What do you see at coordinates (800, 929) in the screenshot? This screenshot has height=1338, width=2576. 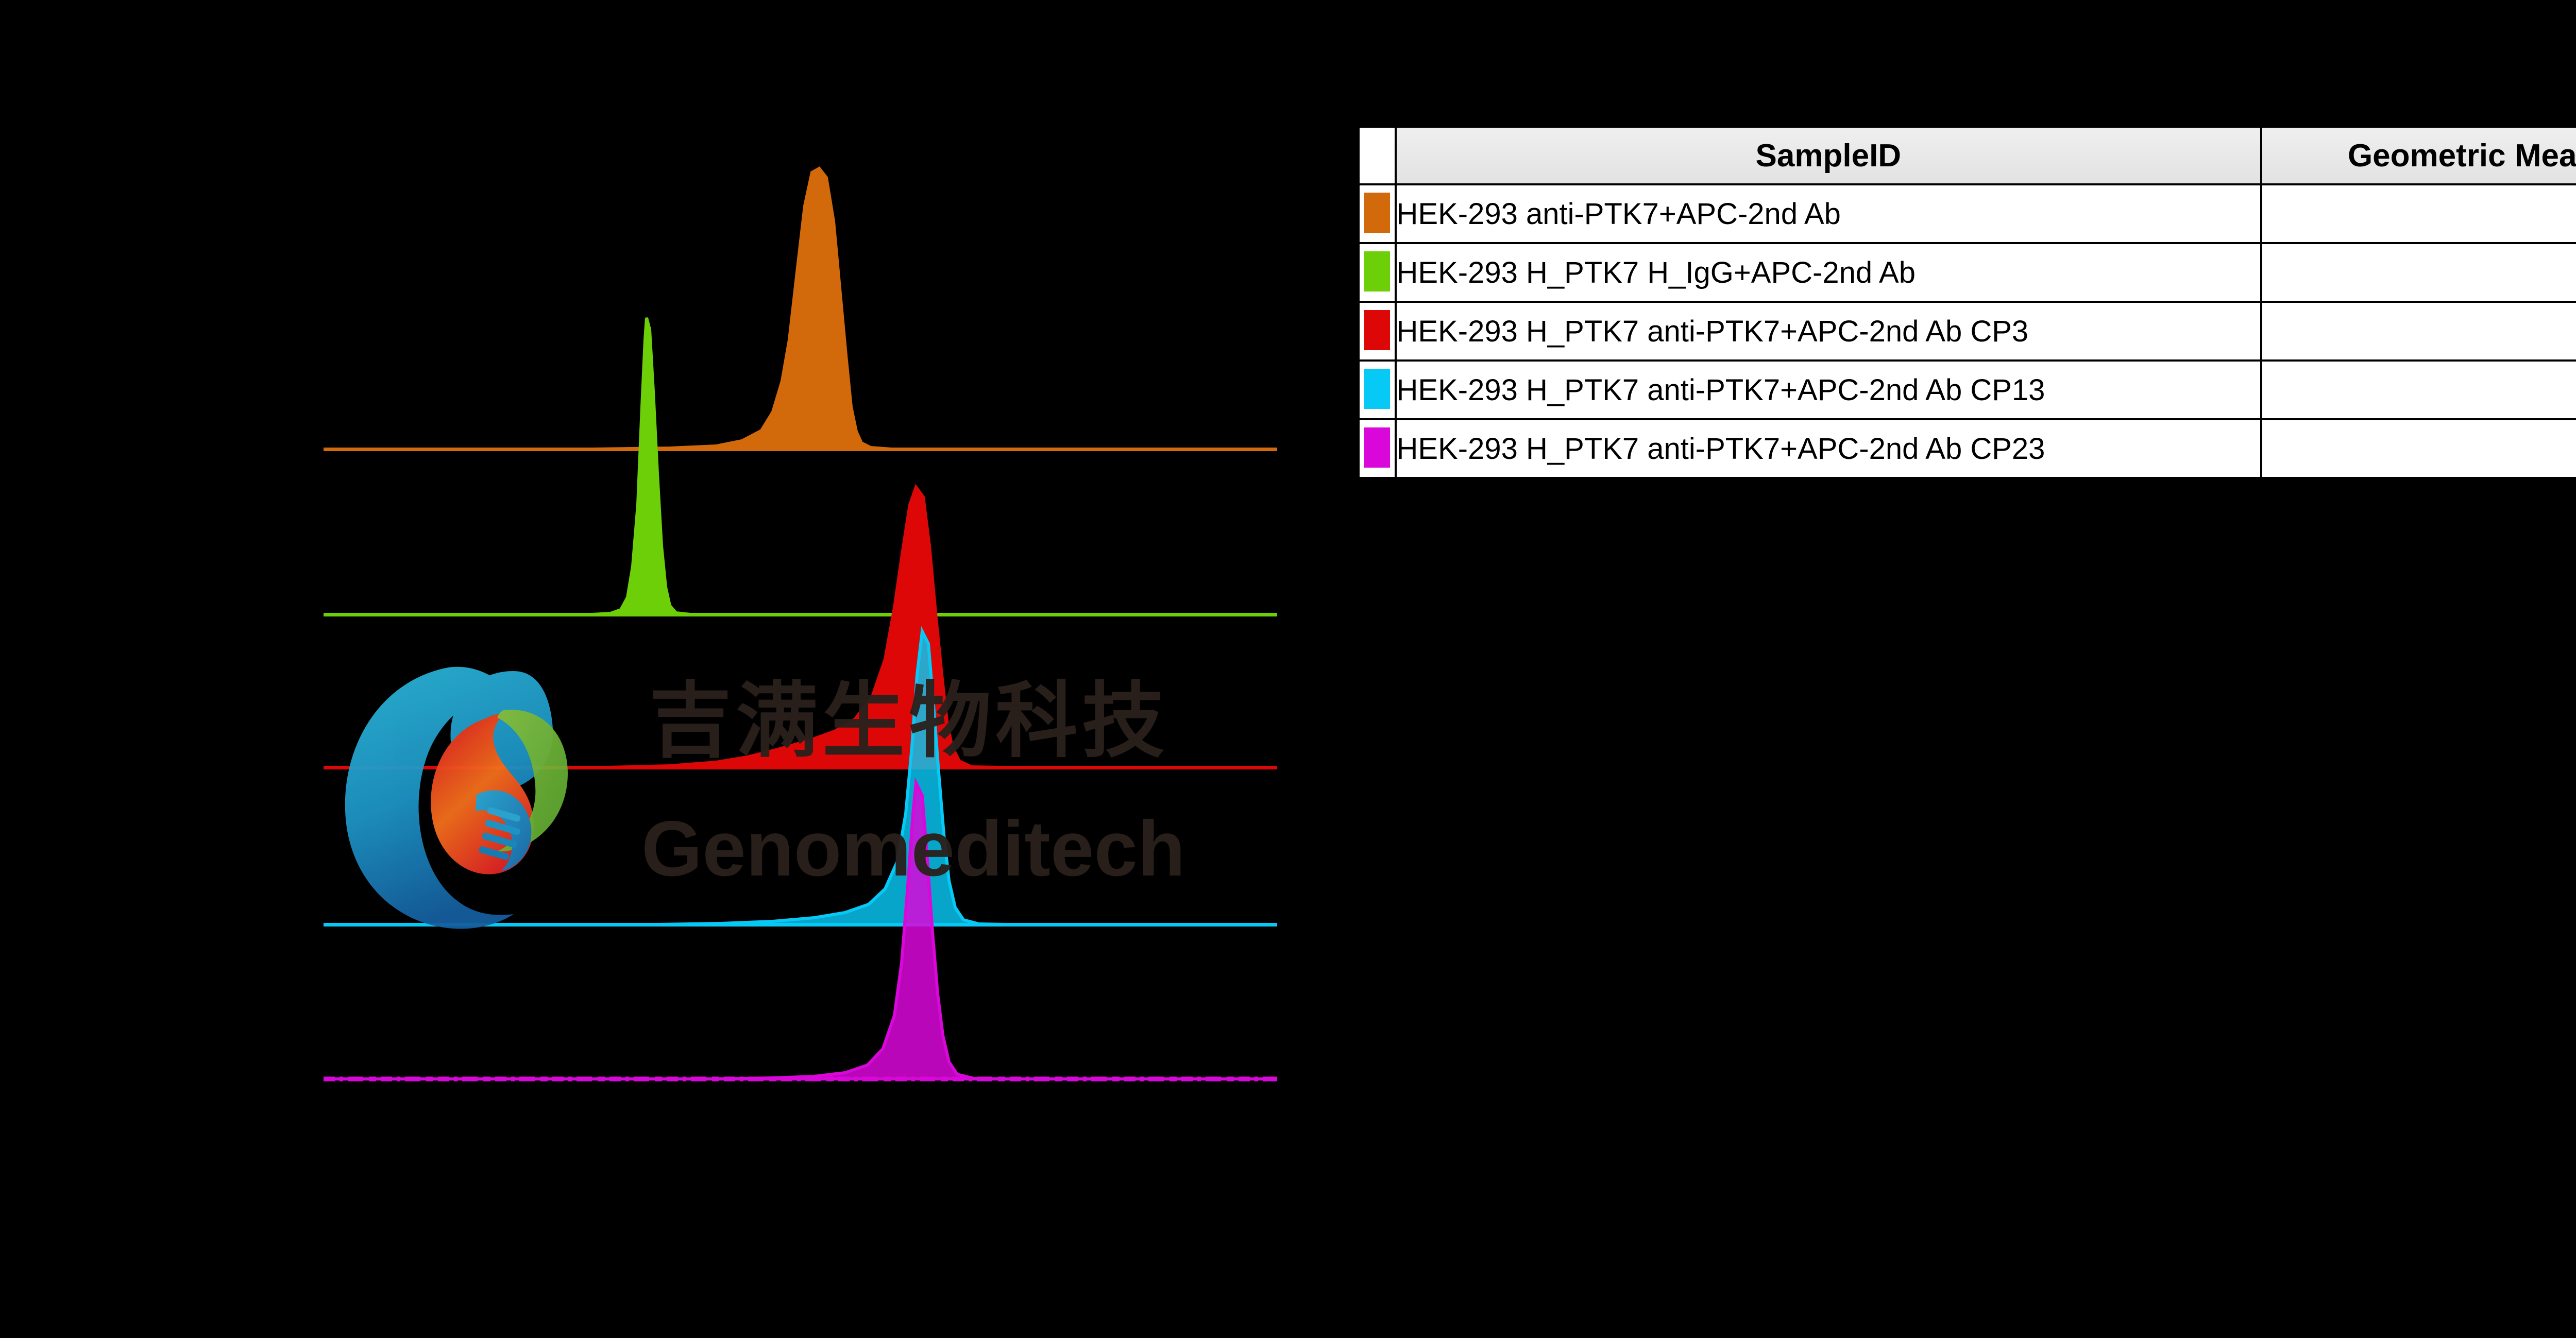 I see `trace-magenta` at bounding box center [800, 929].